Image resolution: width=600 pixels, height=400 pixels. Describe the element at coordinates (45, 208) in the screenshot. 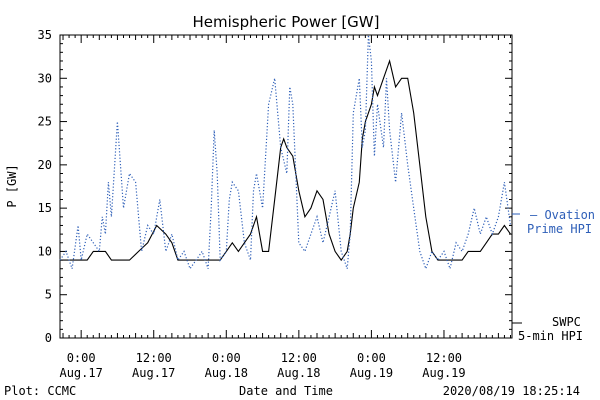

I see `y-tick-label: 15` at that location.